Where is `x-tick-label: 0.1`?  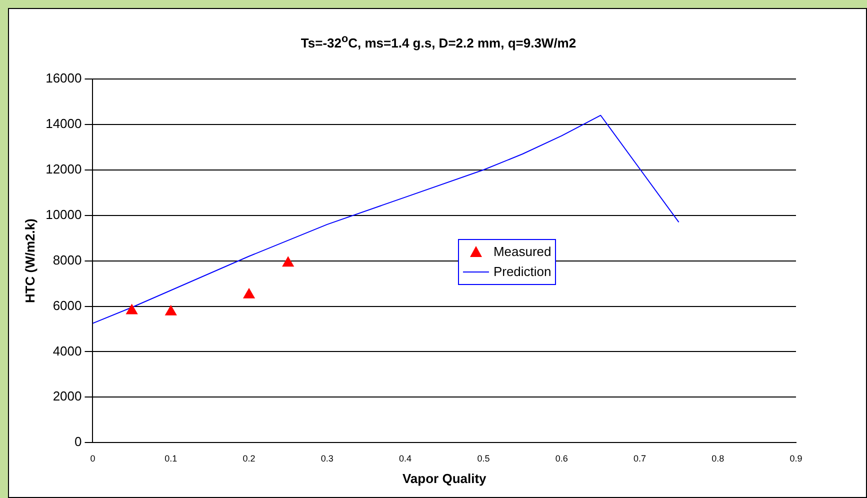 x-tick-label: 0.1 is located at coordinates (171, 458).